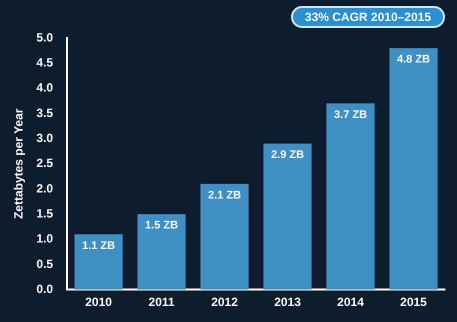 This screenshot has width=457, height=322. I want to click on data-label: 1.5 ZB, so click(161, 226).